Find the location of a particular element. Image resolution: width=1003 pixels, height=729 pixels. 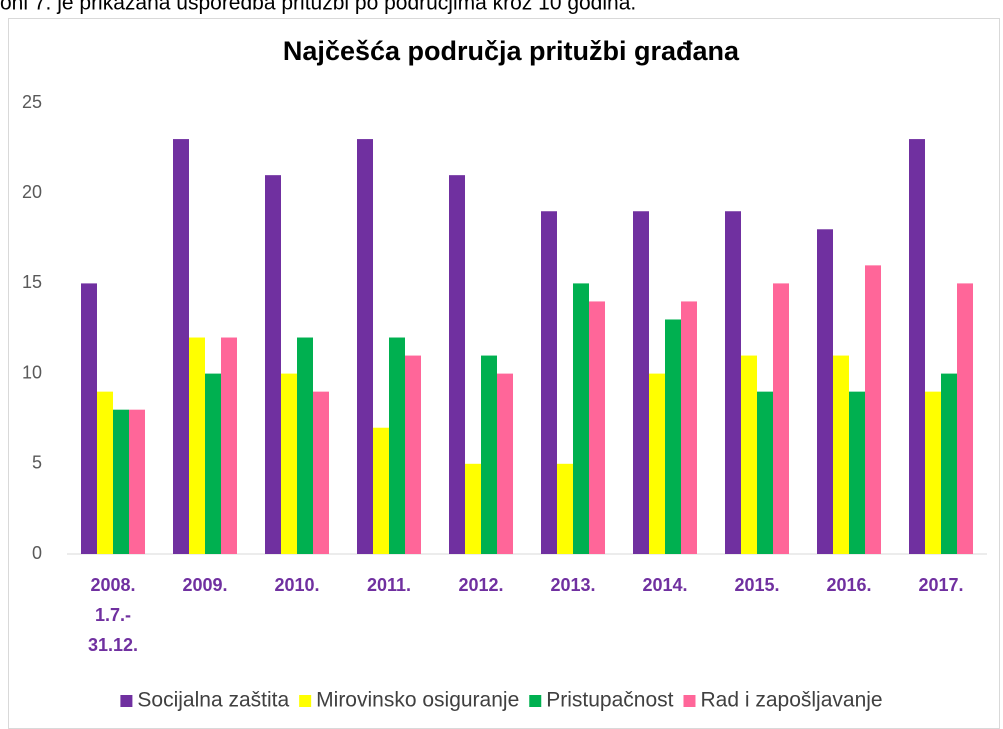

y-tick-label: 20 is located at coordinates (32, 192).